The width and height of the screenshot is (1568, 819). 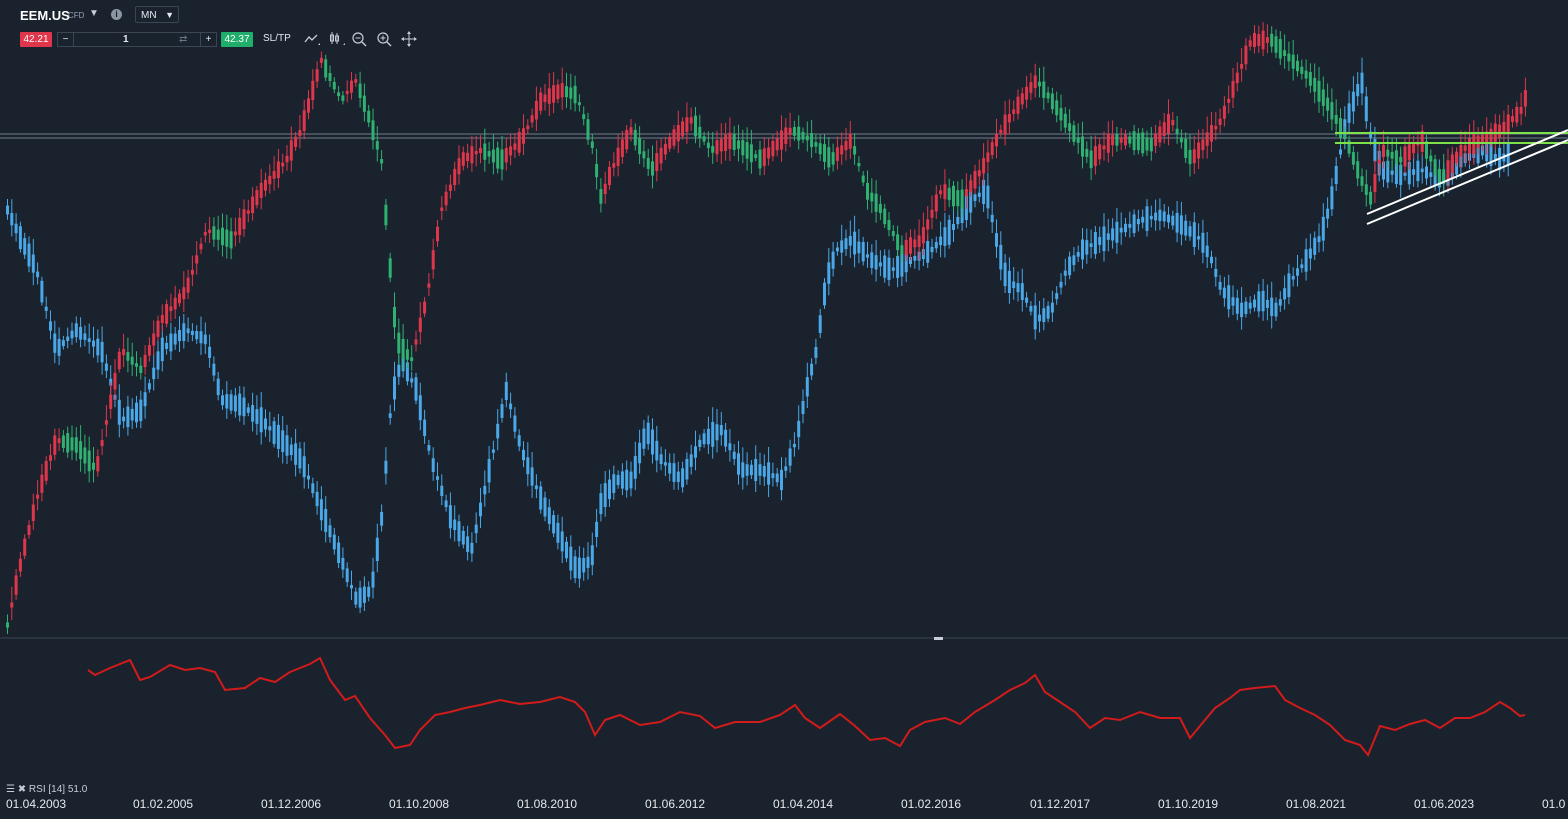 What do you see at coordinates (384, 39) in the screenshot?
I see `zoom-in-icon` at bounding box center [384, 39].